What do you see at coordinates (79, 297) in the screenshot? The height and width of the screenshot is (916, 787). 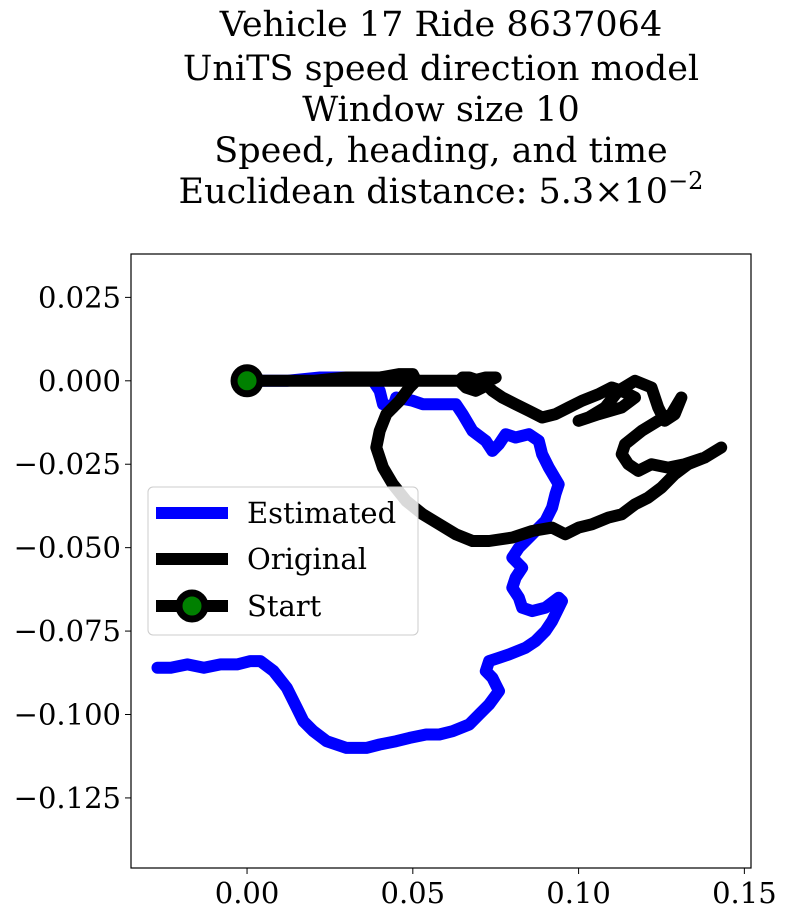 I see `y-tick-label: 0.025` at bounding box center [79, 297].